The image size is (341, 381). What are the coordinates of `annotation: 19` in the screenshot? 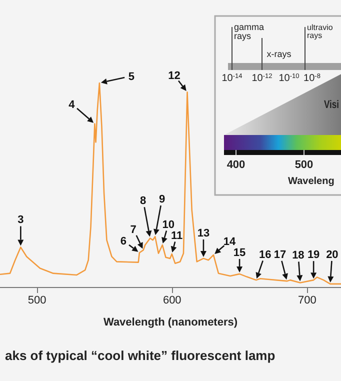 It's located at (313, 255).